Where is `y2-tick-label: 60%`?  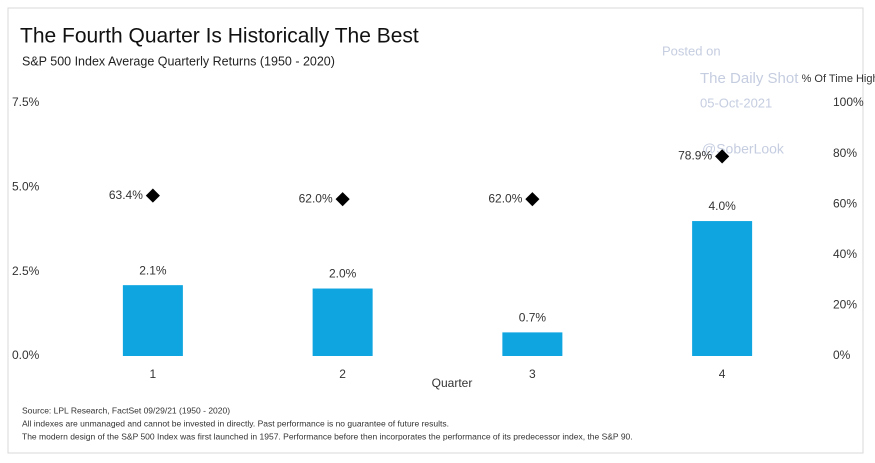 y2-tick-label: 60% is located at coordinates (845, 203).